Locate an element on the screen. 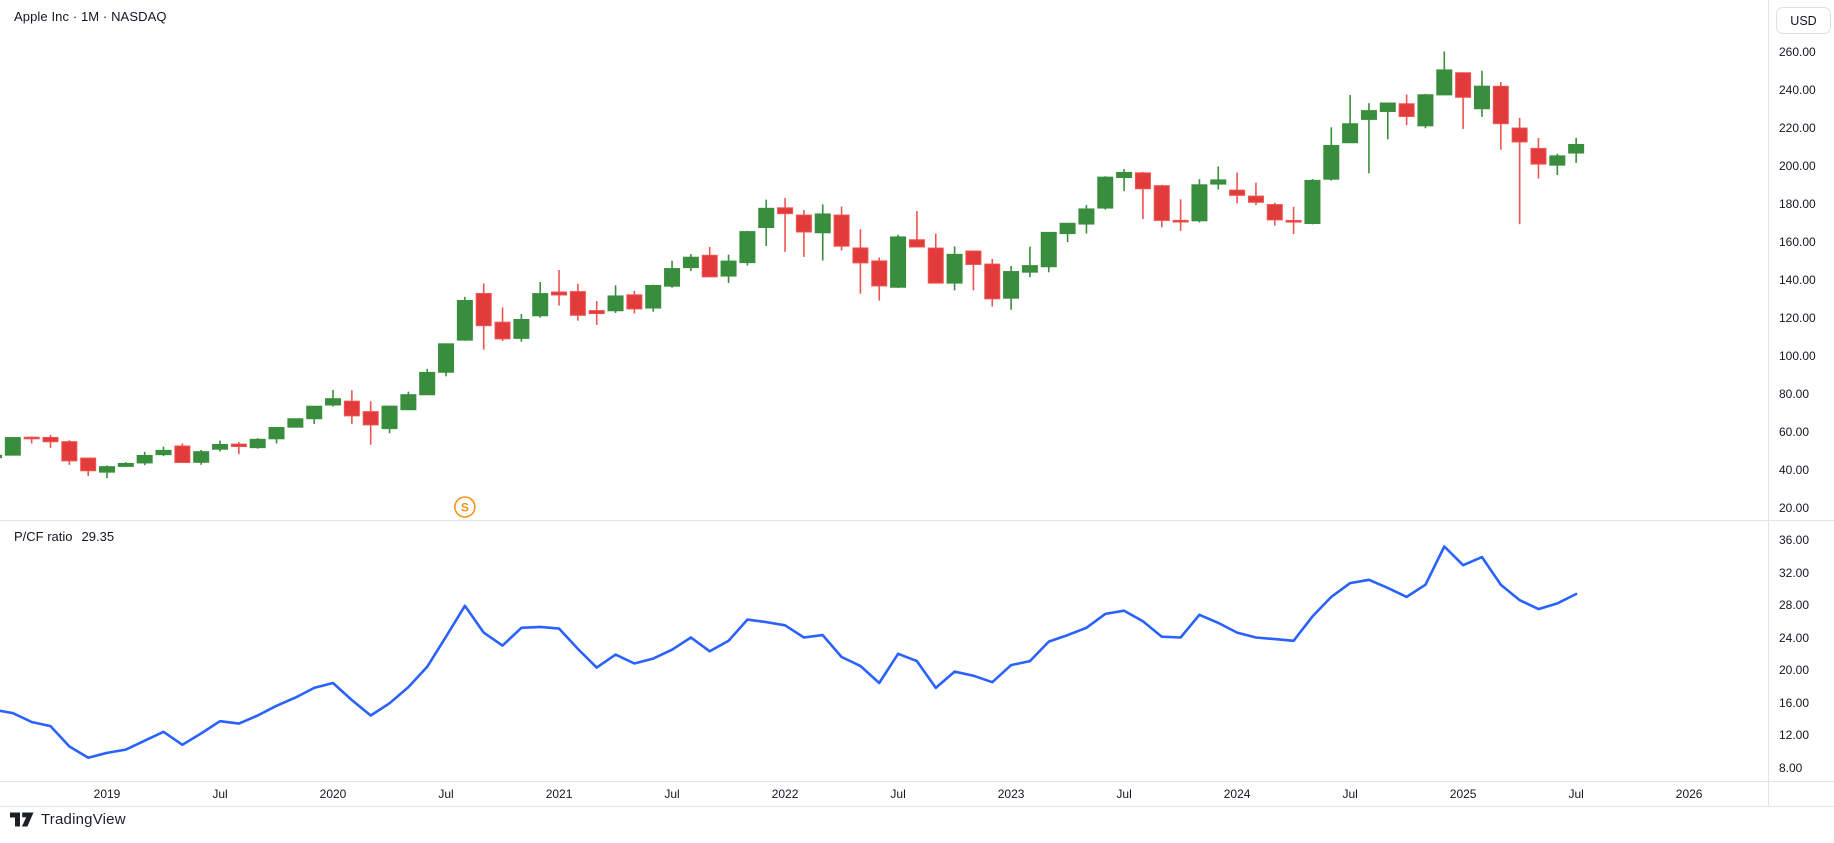 The height and width of the screenshot is (843, 1834). time-tick-label: 2024 is located at coordinates (1237, 794).